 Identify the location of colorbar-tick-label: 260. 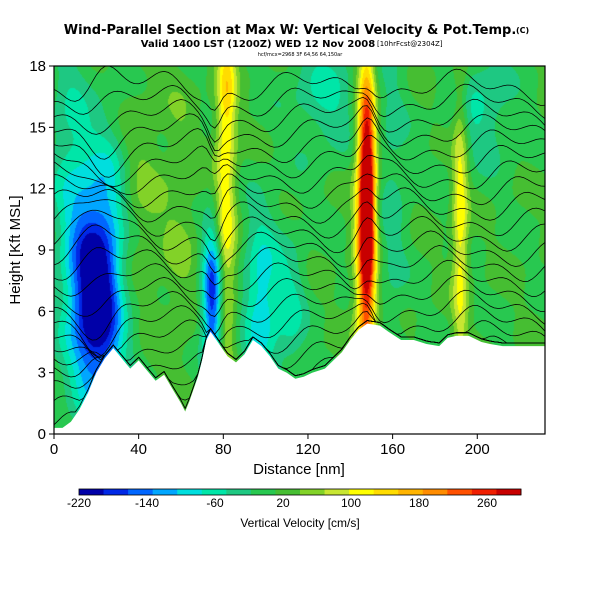
(487, 503).